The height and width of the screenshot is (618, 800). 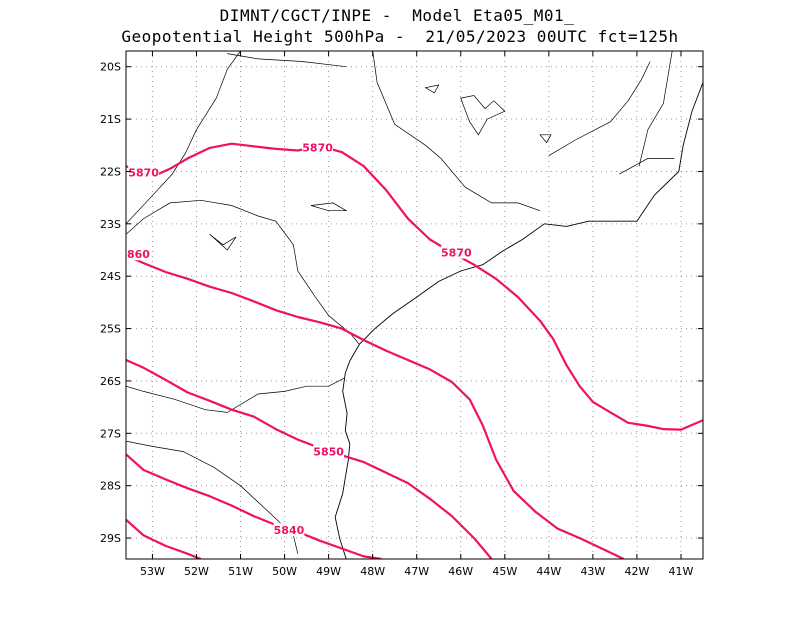 What do you see at coordinates (416, 571) in the screenshot?
I see `lon-tick-label: 47W` at bounding box center [416, 571].